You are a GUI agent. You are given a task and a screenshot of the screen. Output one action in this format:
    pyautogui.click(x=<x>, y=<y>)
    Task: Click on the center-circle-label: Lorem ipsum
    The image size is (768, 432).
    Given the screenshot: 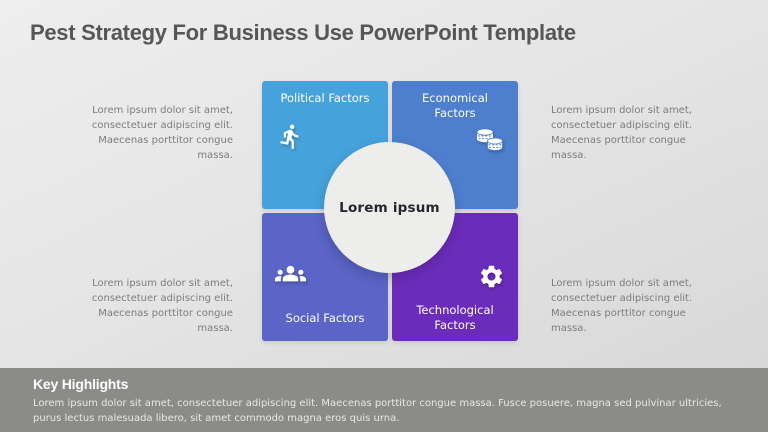 What is the action you would take?
    pyautogui.click(x=389, y=207)
    